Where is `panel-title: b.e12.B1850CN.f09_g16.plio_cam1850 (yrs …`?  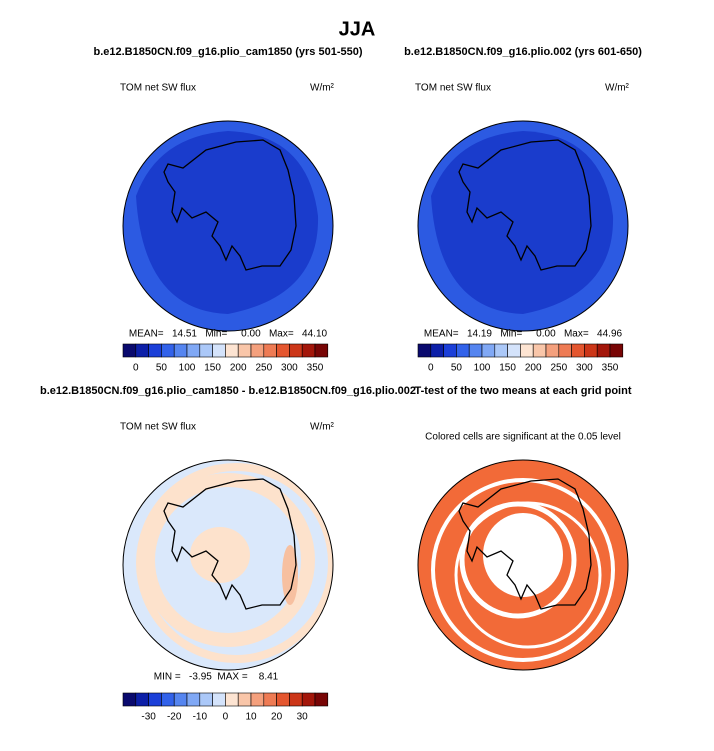
panel-title: b.e12.B1850CN.f09_g16.plio_cam1850 (yrs … is located at coordinates (227, 52).